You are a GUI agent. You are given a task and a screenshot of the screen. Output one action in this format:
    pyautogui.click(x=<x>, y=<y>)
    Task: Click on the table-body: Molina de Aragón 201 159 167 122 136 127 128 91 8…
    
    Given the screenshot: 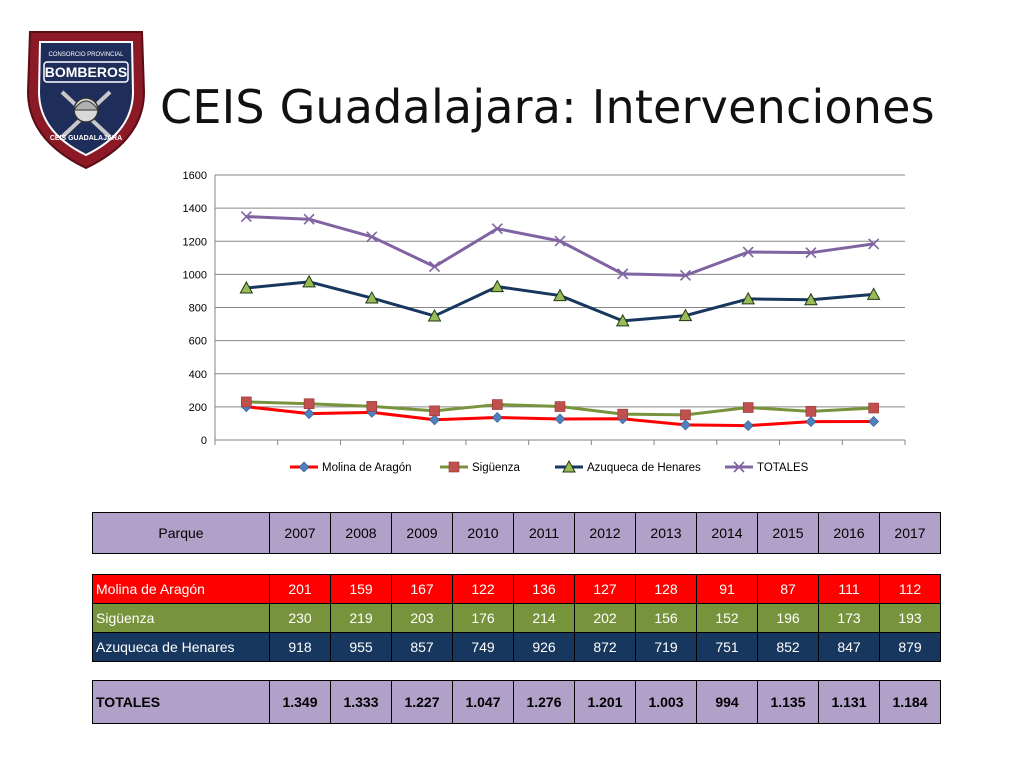 What is the action you would take?
    pyautogui.click(x=516, y=618)
    